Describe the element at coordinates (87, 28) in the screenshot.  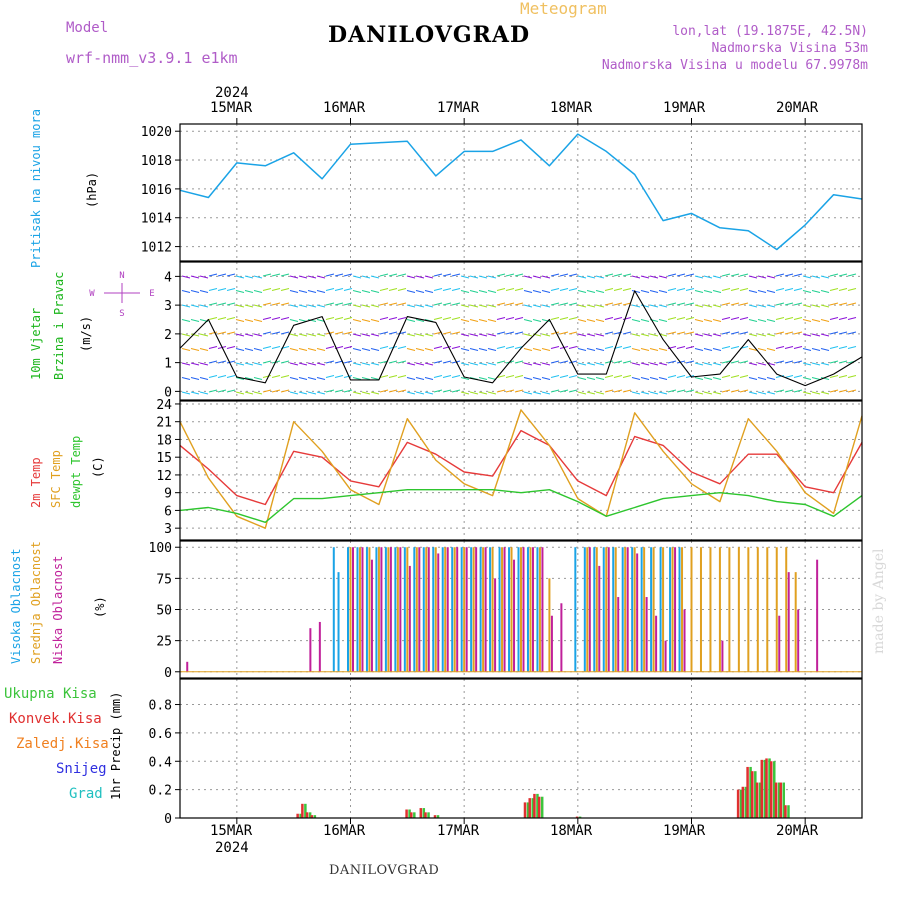
I see `model-label: Model` at that location.